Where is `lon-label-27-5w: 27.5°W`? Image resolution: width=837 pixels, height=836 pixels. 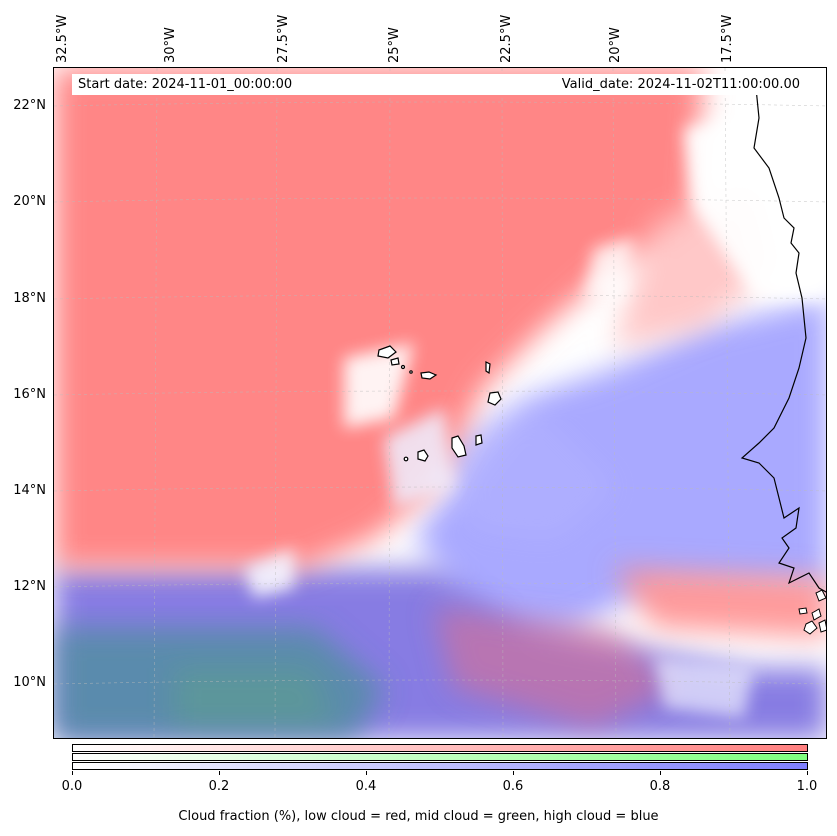 lon-label-27-5w: 27.5°W is located at coordinates (283, 38).